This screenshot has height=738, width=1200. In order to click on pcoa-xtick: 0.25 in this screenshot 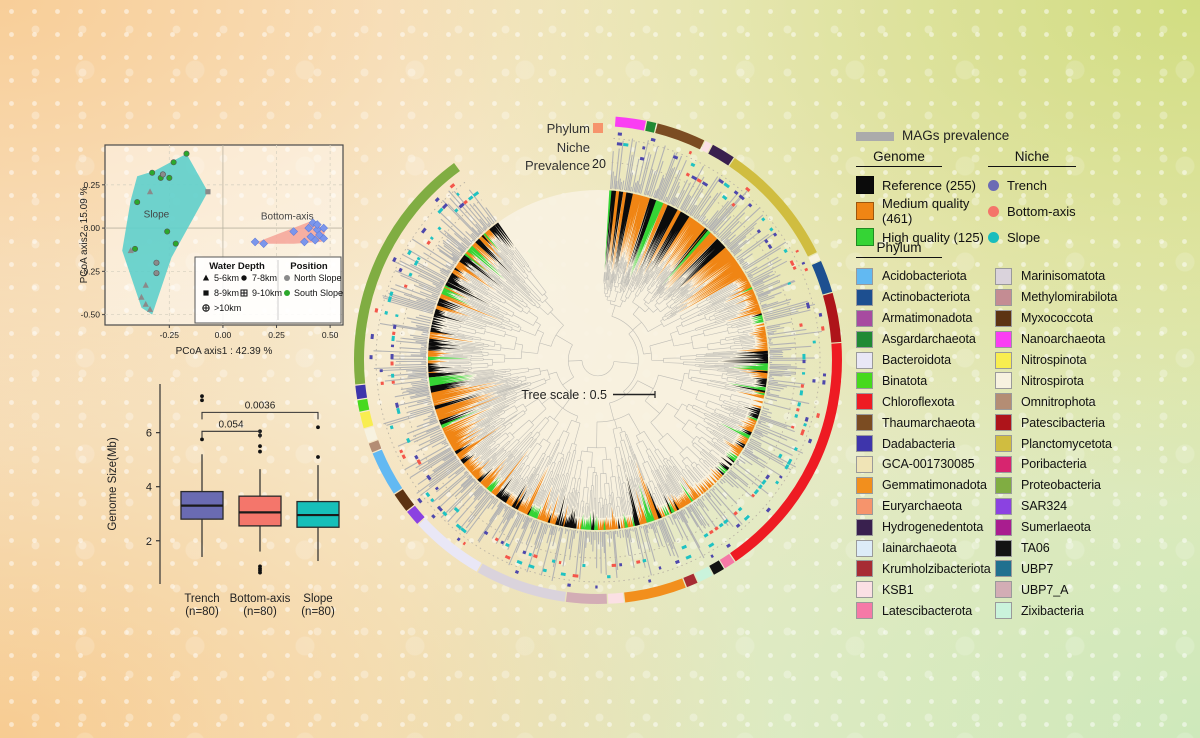, I will do `click(276, 335)`.